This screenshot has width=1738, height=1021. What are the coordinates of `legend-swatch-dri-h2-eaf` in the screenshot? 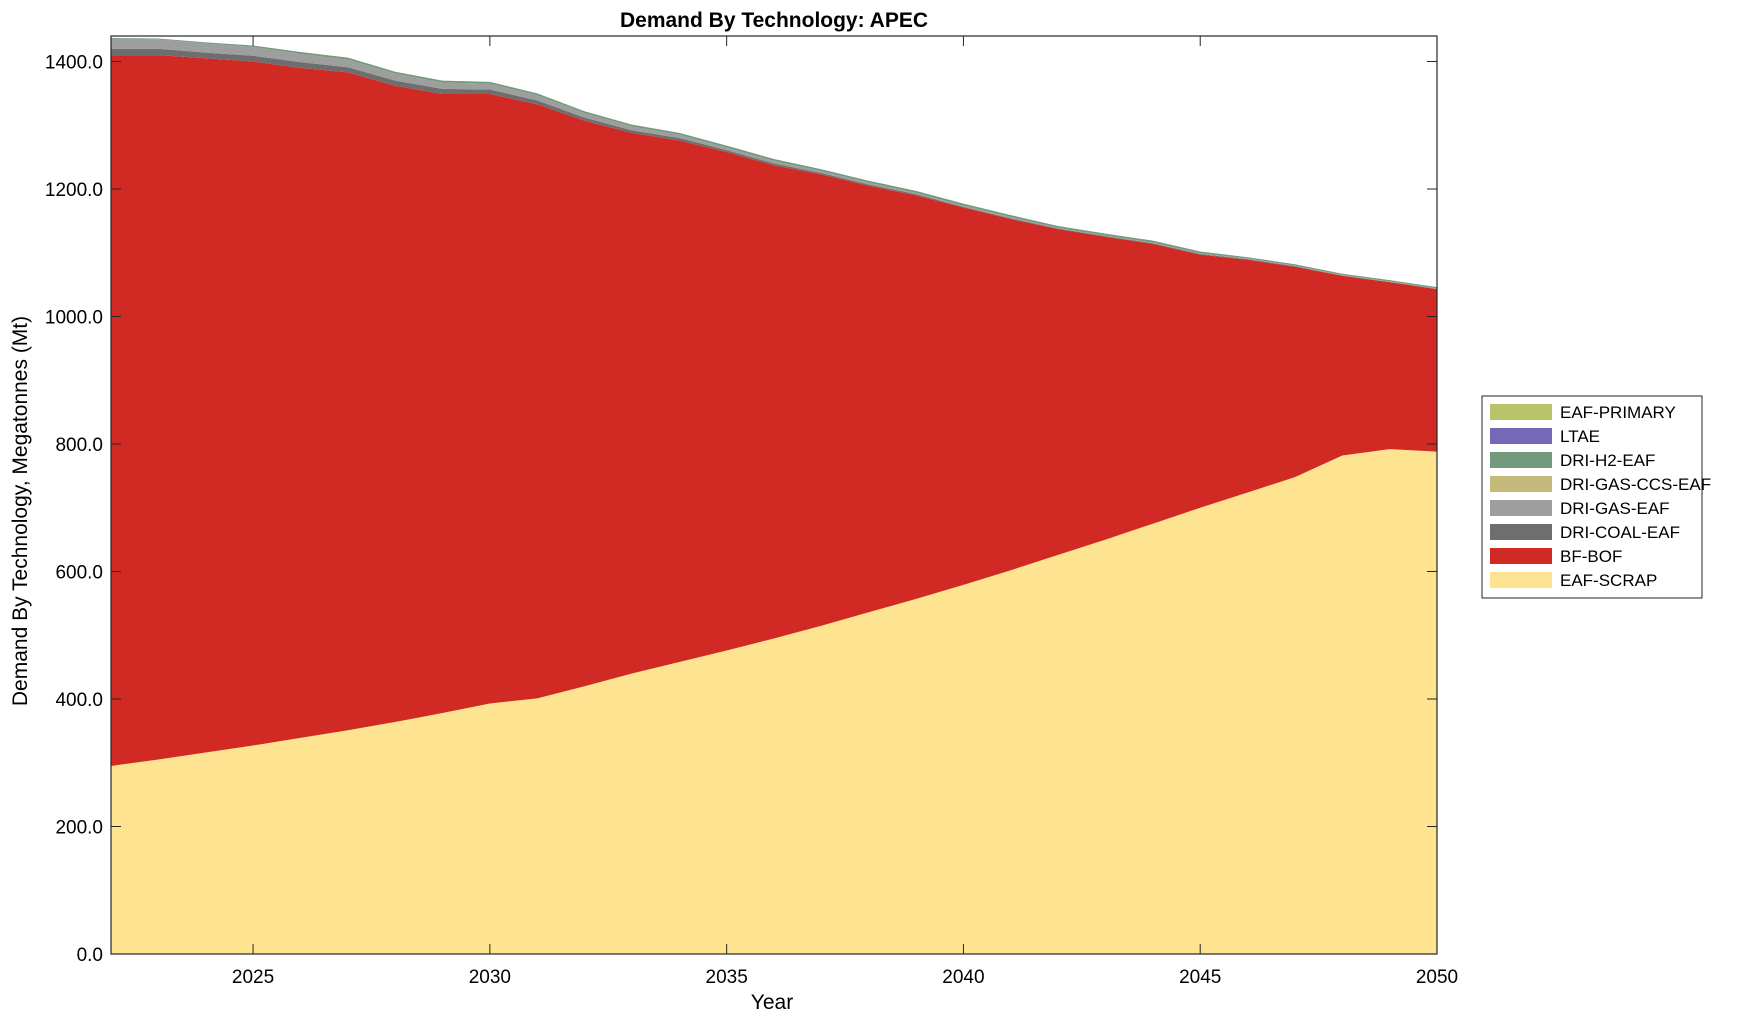 It's located at (1521, 460).